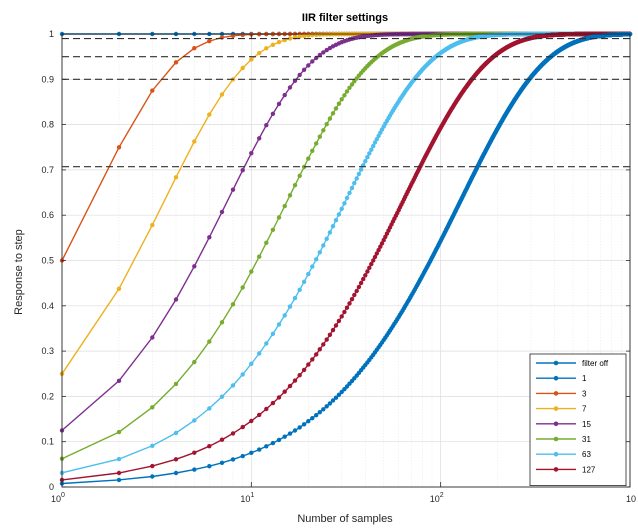 This screenshot has width=638, height=528. Describe the element at coordinates (19, 272) in the screenshot. I see `y-axis-label: Response to step` at that location.